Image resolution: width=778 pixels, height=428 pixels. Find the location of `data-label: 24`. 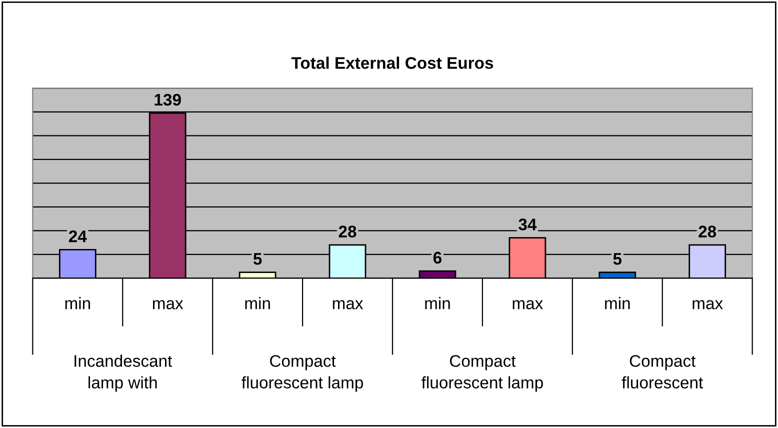

data-label: 24 is located at coordinates (77, 236).